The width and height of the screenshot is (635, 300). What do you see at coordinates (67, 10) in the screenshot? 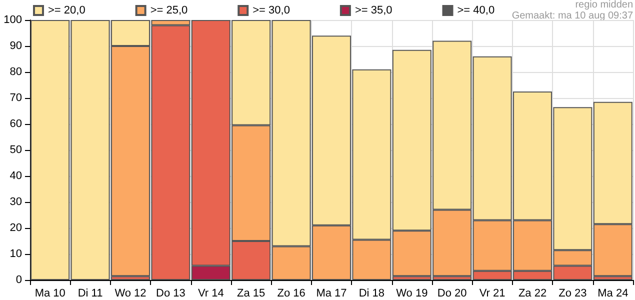
I see `legend-label: >= 20,0` at bounding box center [67, 10].